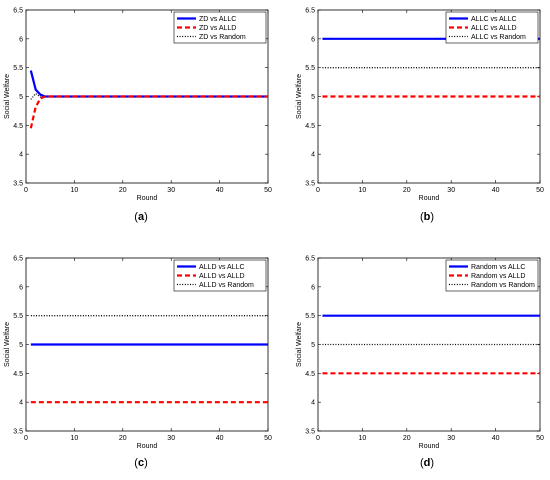 This screenshot has width=550, height=480. What do you see at coordinates (217, 28) in the screenshot?
I see `legend-entry: ZD vs ALLD` at bounding box center [217, 28].